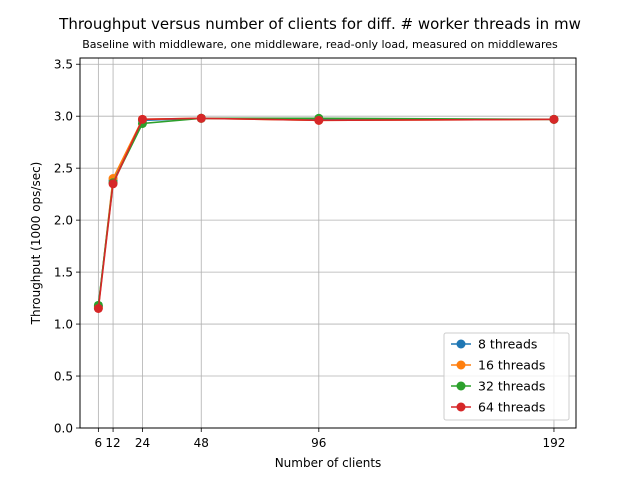 The width and height of the screenshot is (640, 484). I want to click on x-tick-label: 96, so click(318, 443).